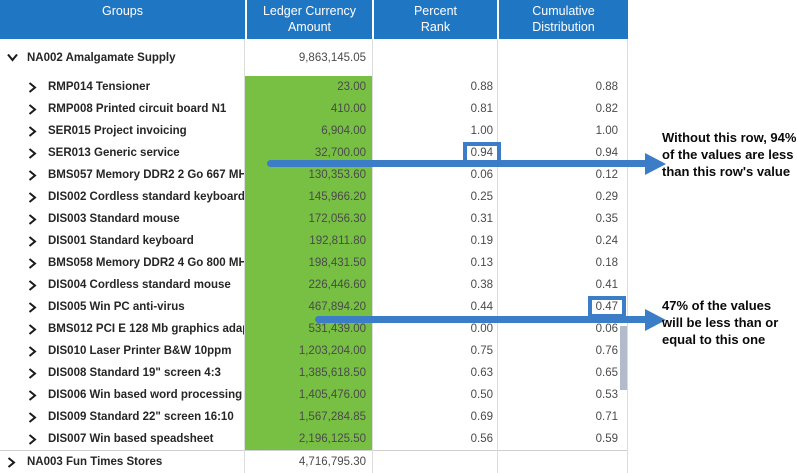 Image resolution: width=797 pixels, height=473 pixels. What do you see at coordinates (434, 417) in the screenshot?
I see `percent-rank-cell: 0.69` at bounding box center [434, 417].